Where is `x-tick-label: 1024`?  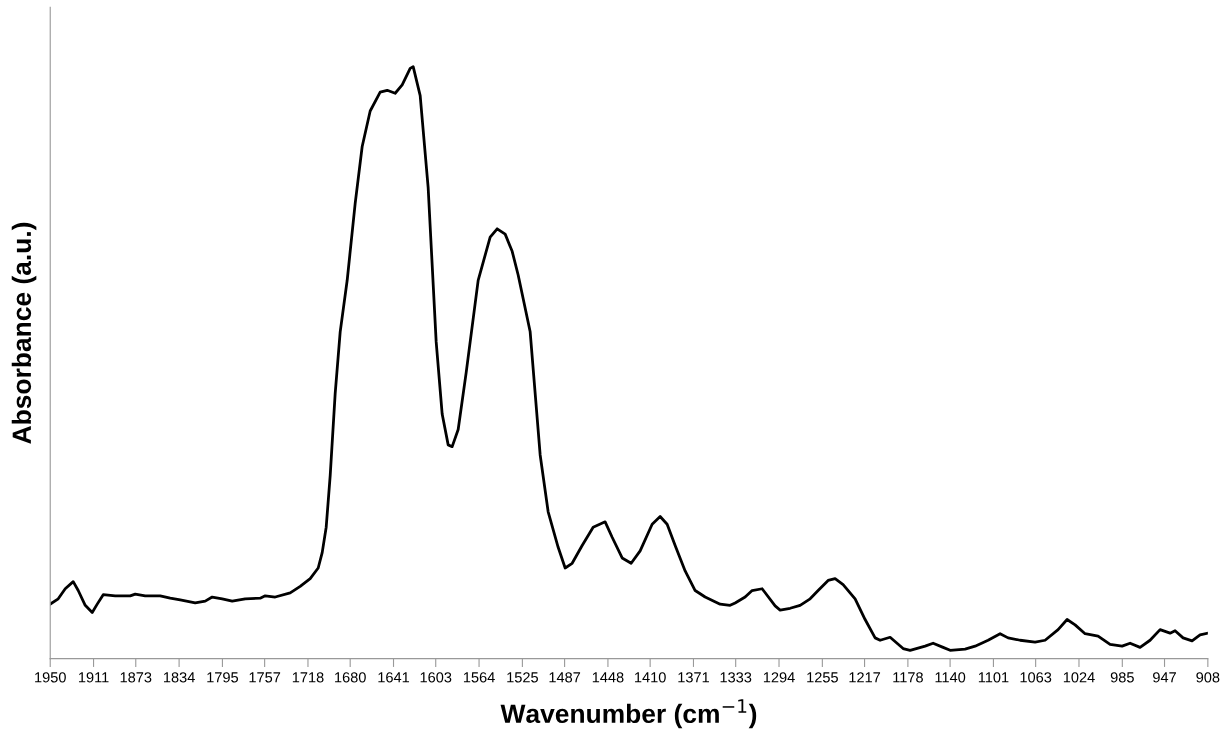 x-tick-label: 1024 is located at coordinates (1079, 677).